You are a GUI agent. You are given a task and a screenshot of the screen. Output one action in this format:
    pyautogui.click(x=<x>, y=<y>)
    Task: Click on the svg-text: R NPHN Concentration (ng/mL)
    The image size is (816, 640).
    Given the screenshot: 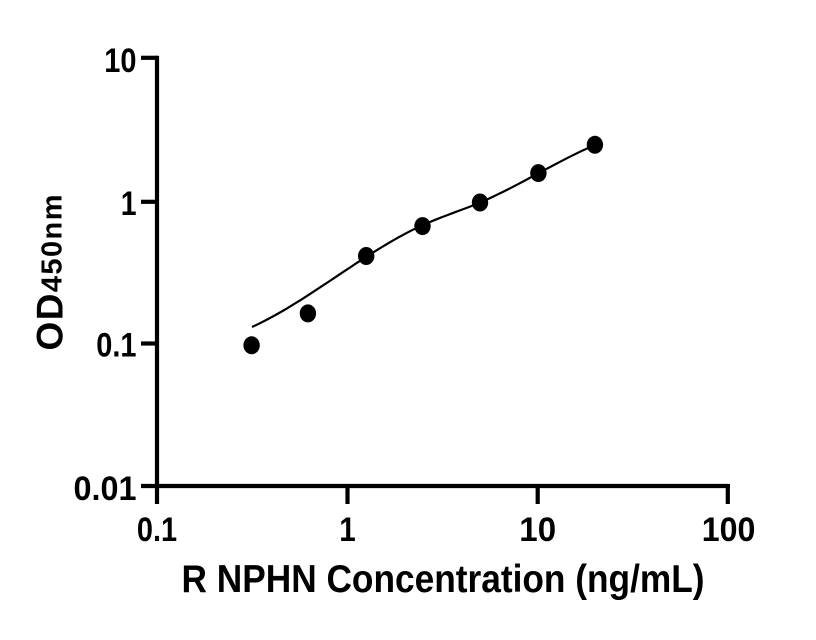 What is the action you would take?
    pyautogui.click(x=443, y=579)
    